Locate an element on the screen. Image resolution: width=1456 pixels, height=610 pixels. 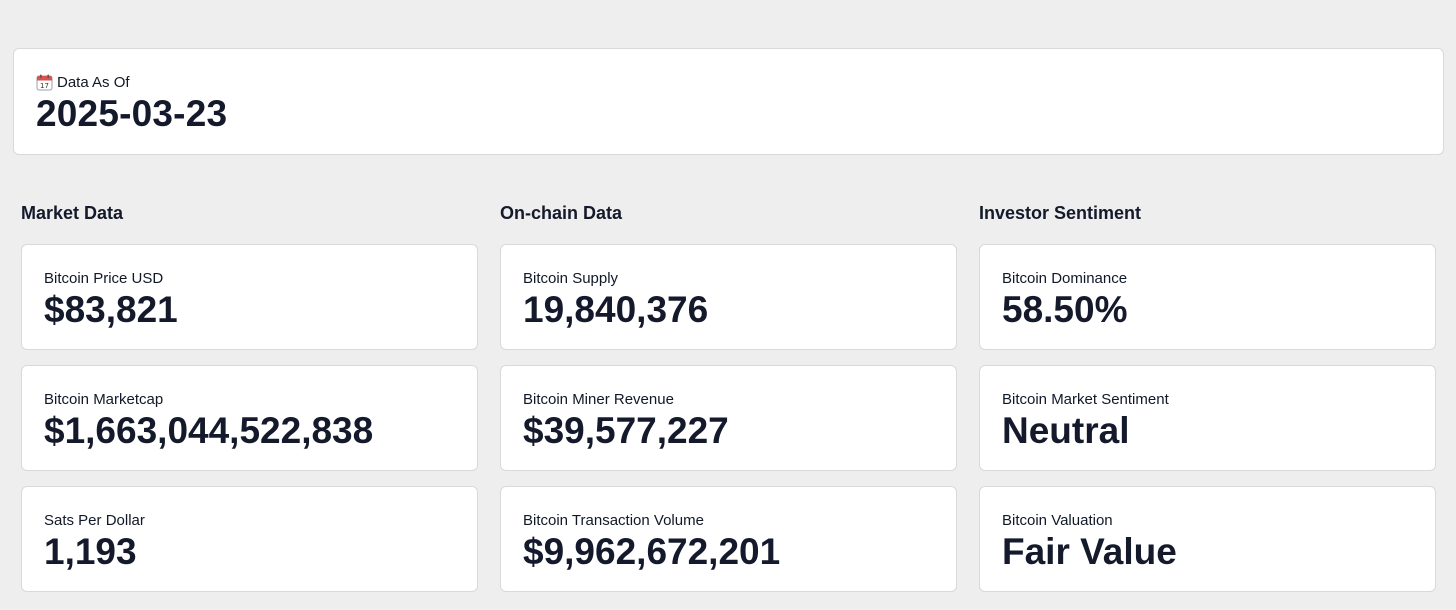
metric-label: Bitcoin Market Sentiment is located at coordinates (1085, 399).